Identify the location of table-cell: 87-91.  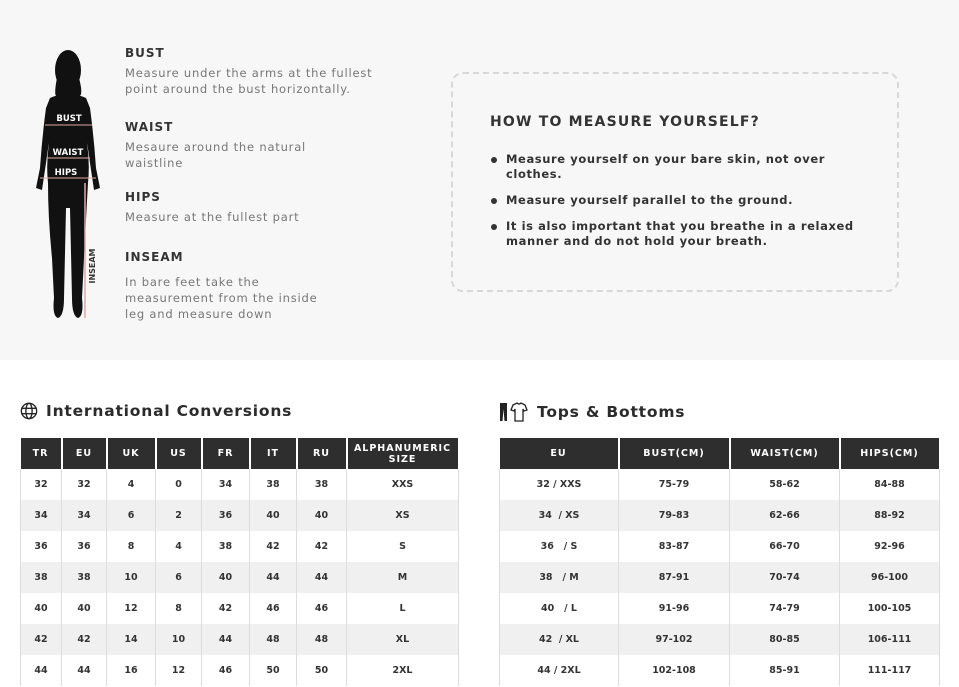
(674, 577).